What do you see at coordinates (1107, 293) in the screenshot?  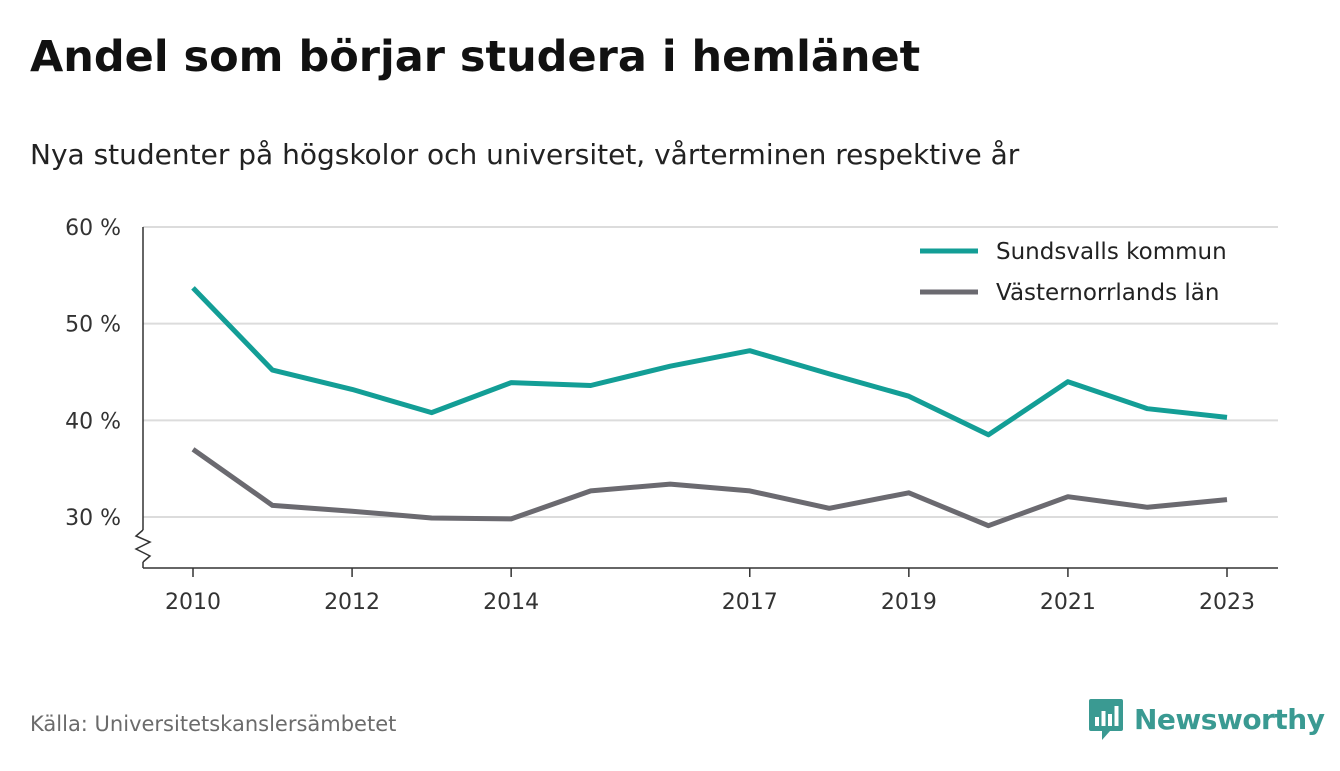 I see `legend-label-2: Västernorrlands län` at bounding box center [1107, 293].